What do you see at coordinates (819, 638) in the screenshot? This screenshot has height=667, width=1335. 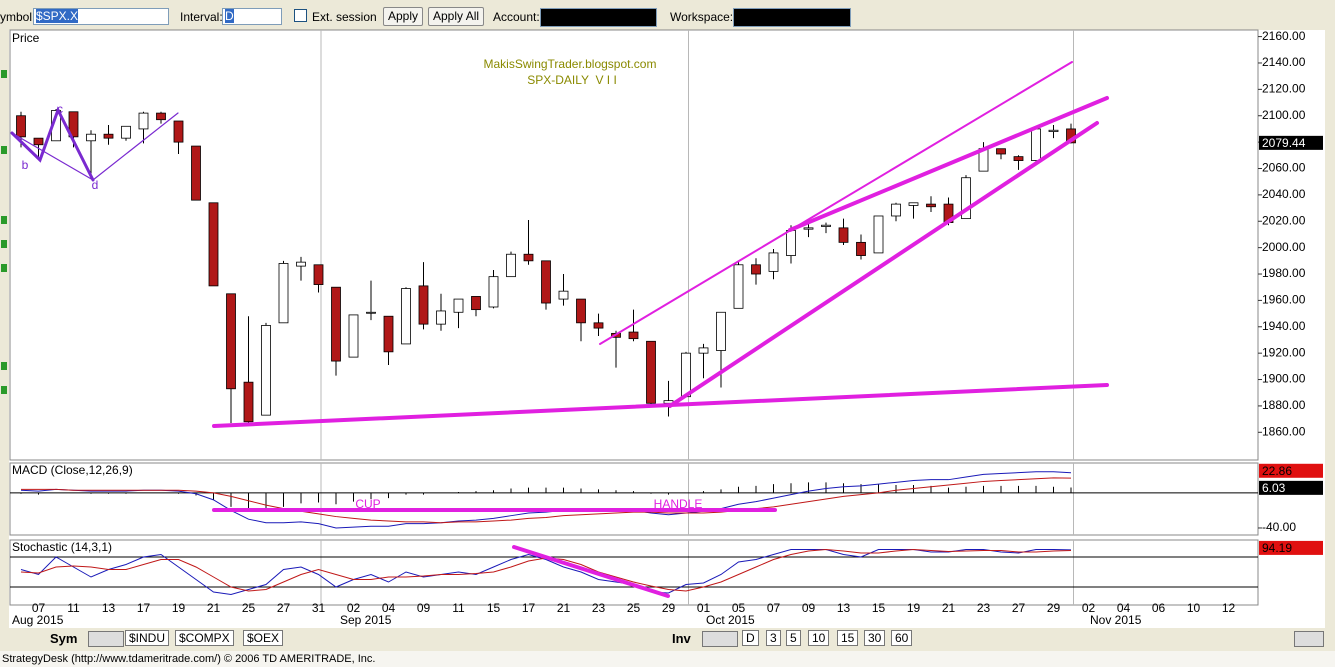 I see `interval-tab: 10` at bounding box center [819, 638].